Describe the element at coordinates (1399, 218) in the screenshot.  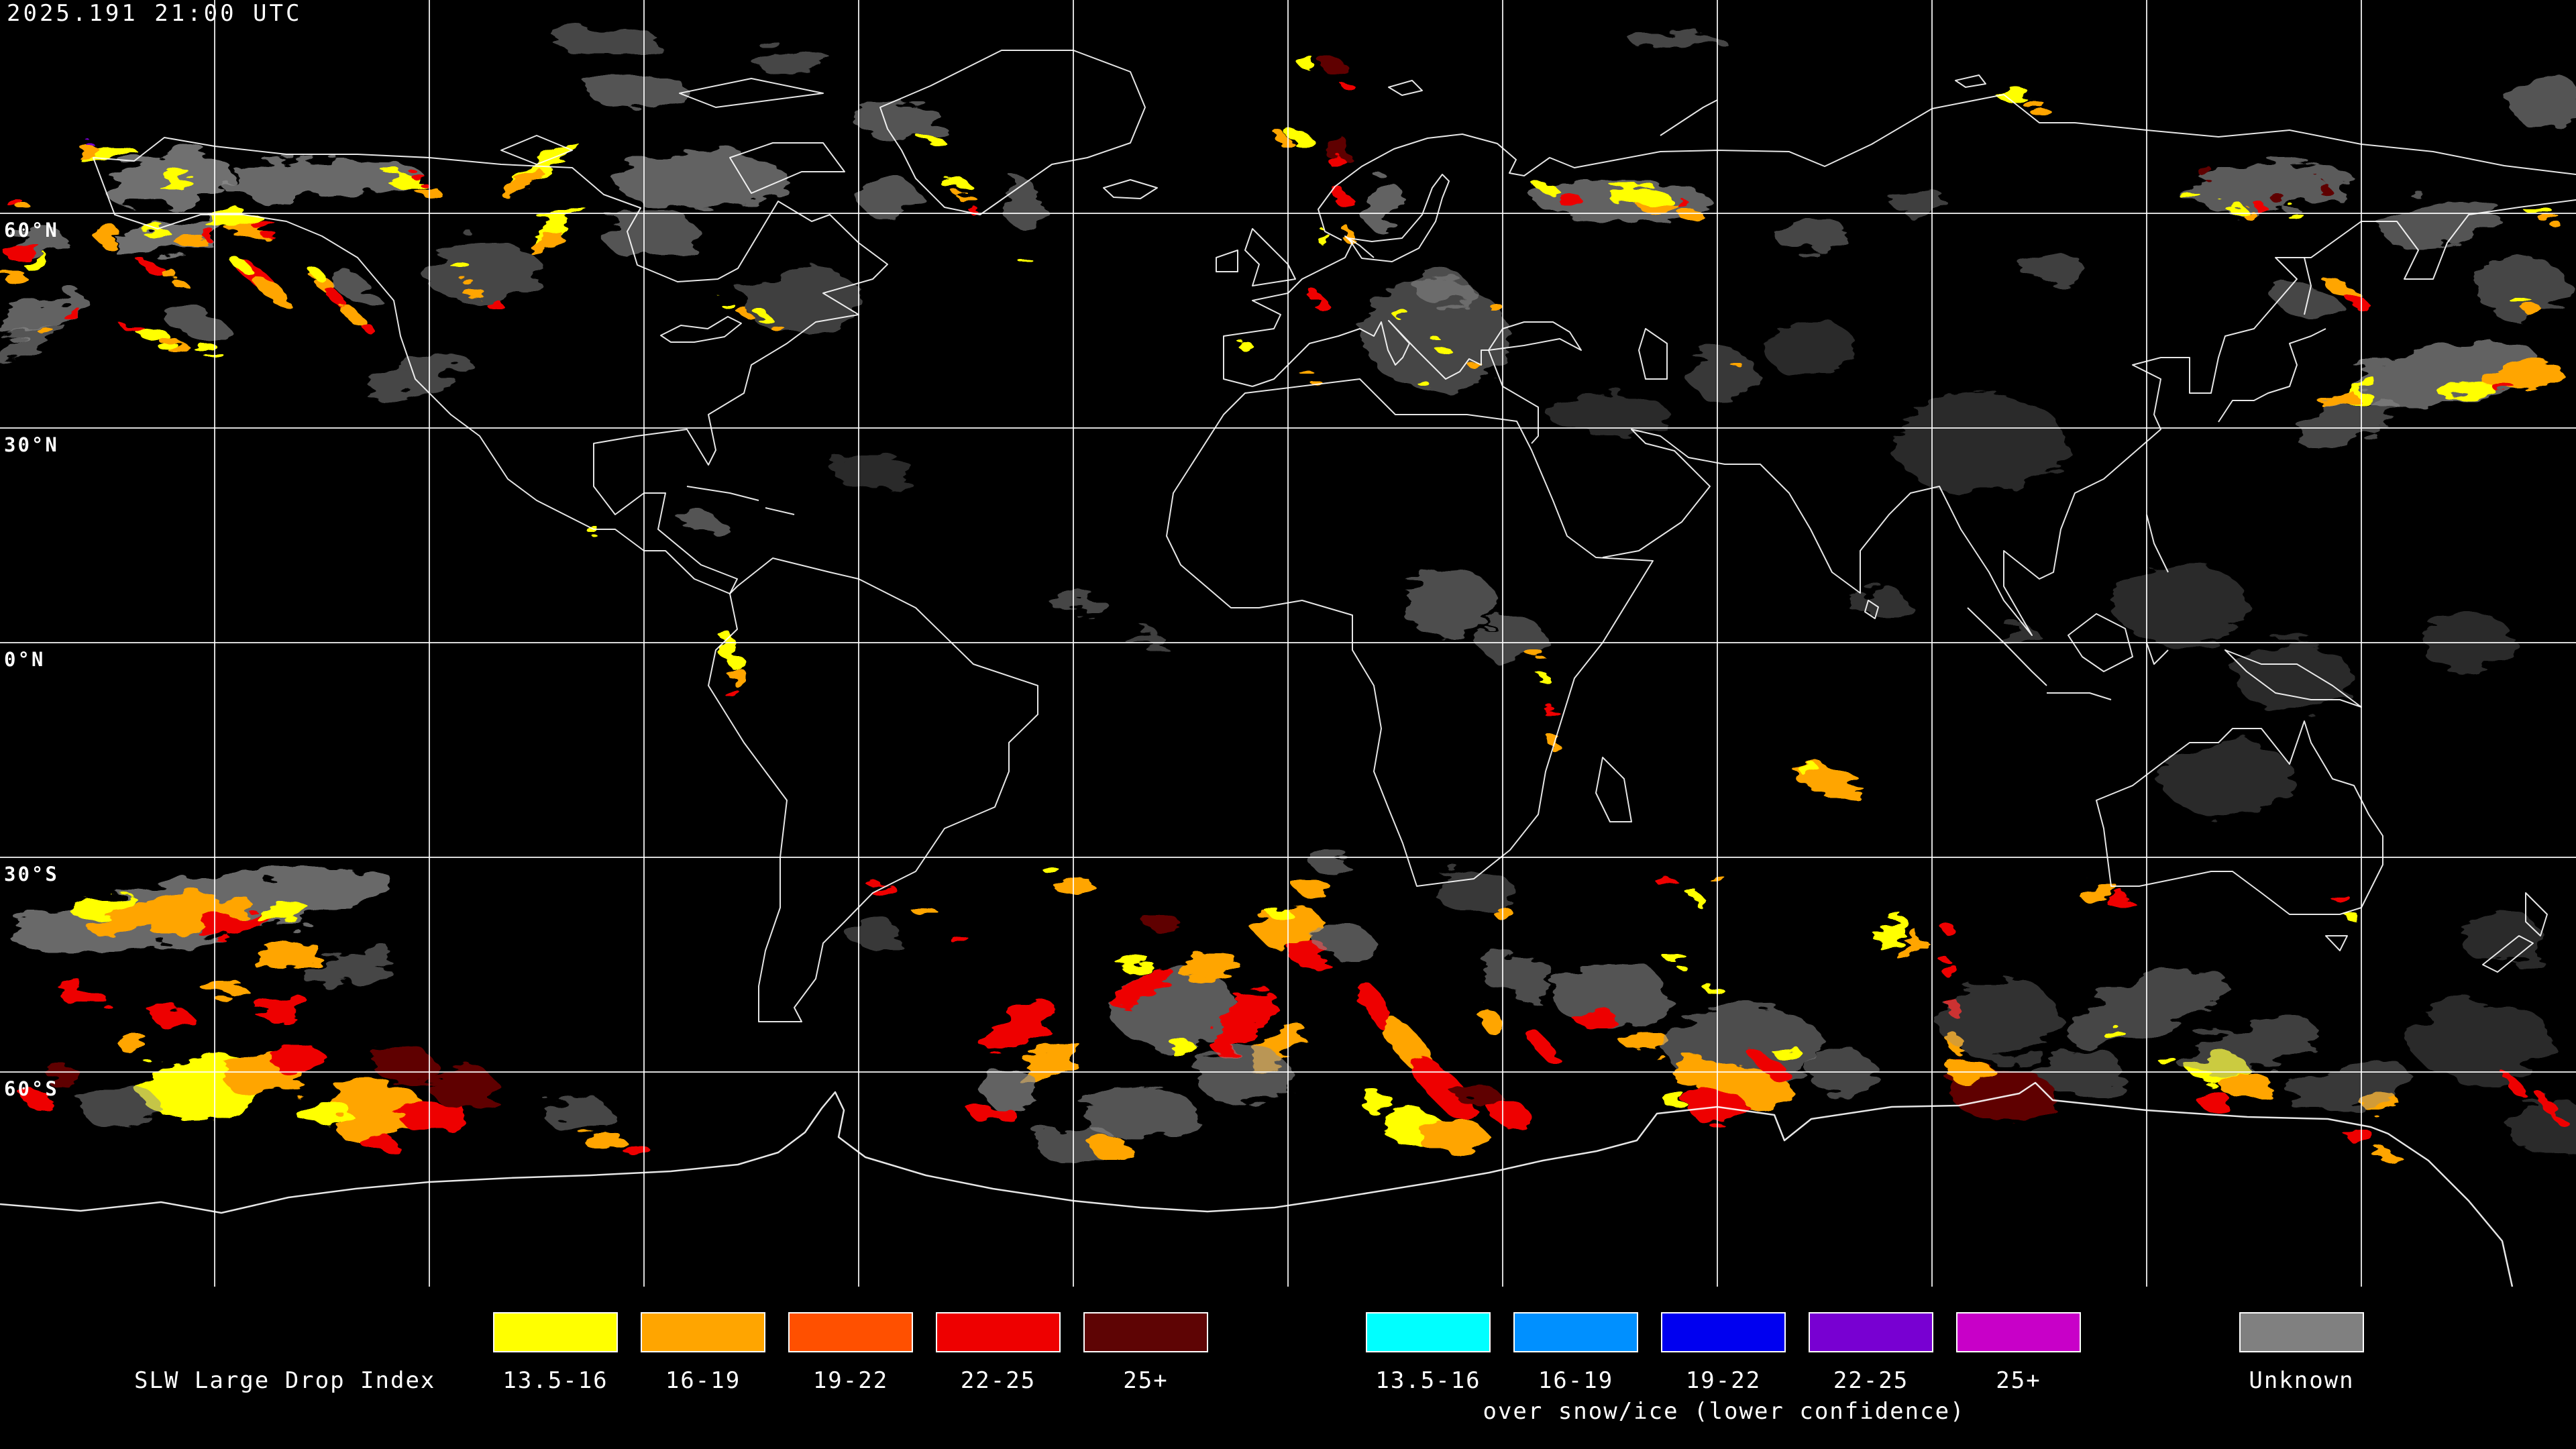
I see `coast-baltic-sea` at that location.